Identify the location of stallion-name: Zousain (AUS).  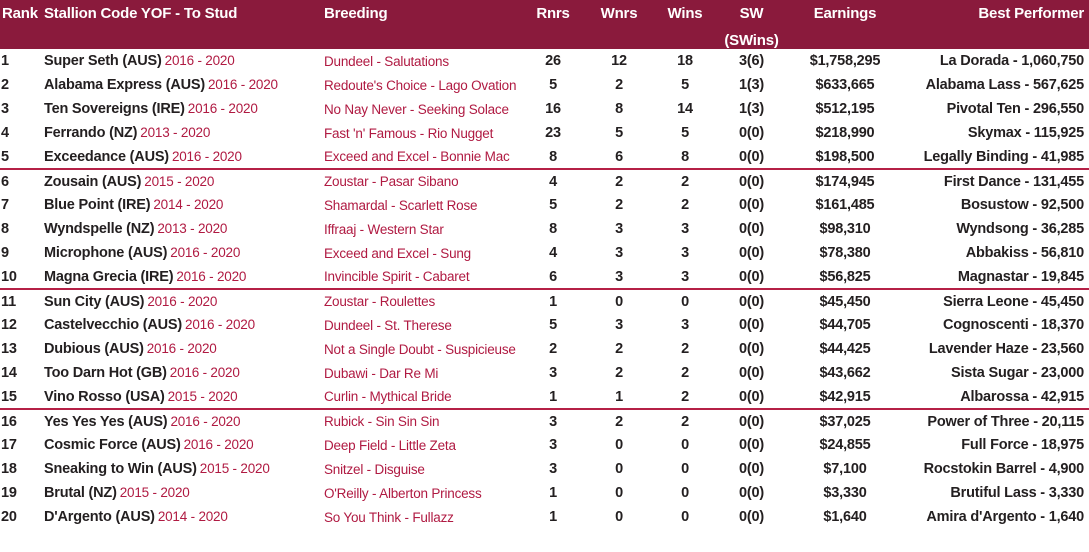
(93, 181).